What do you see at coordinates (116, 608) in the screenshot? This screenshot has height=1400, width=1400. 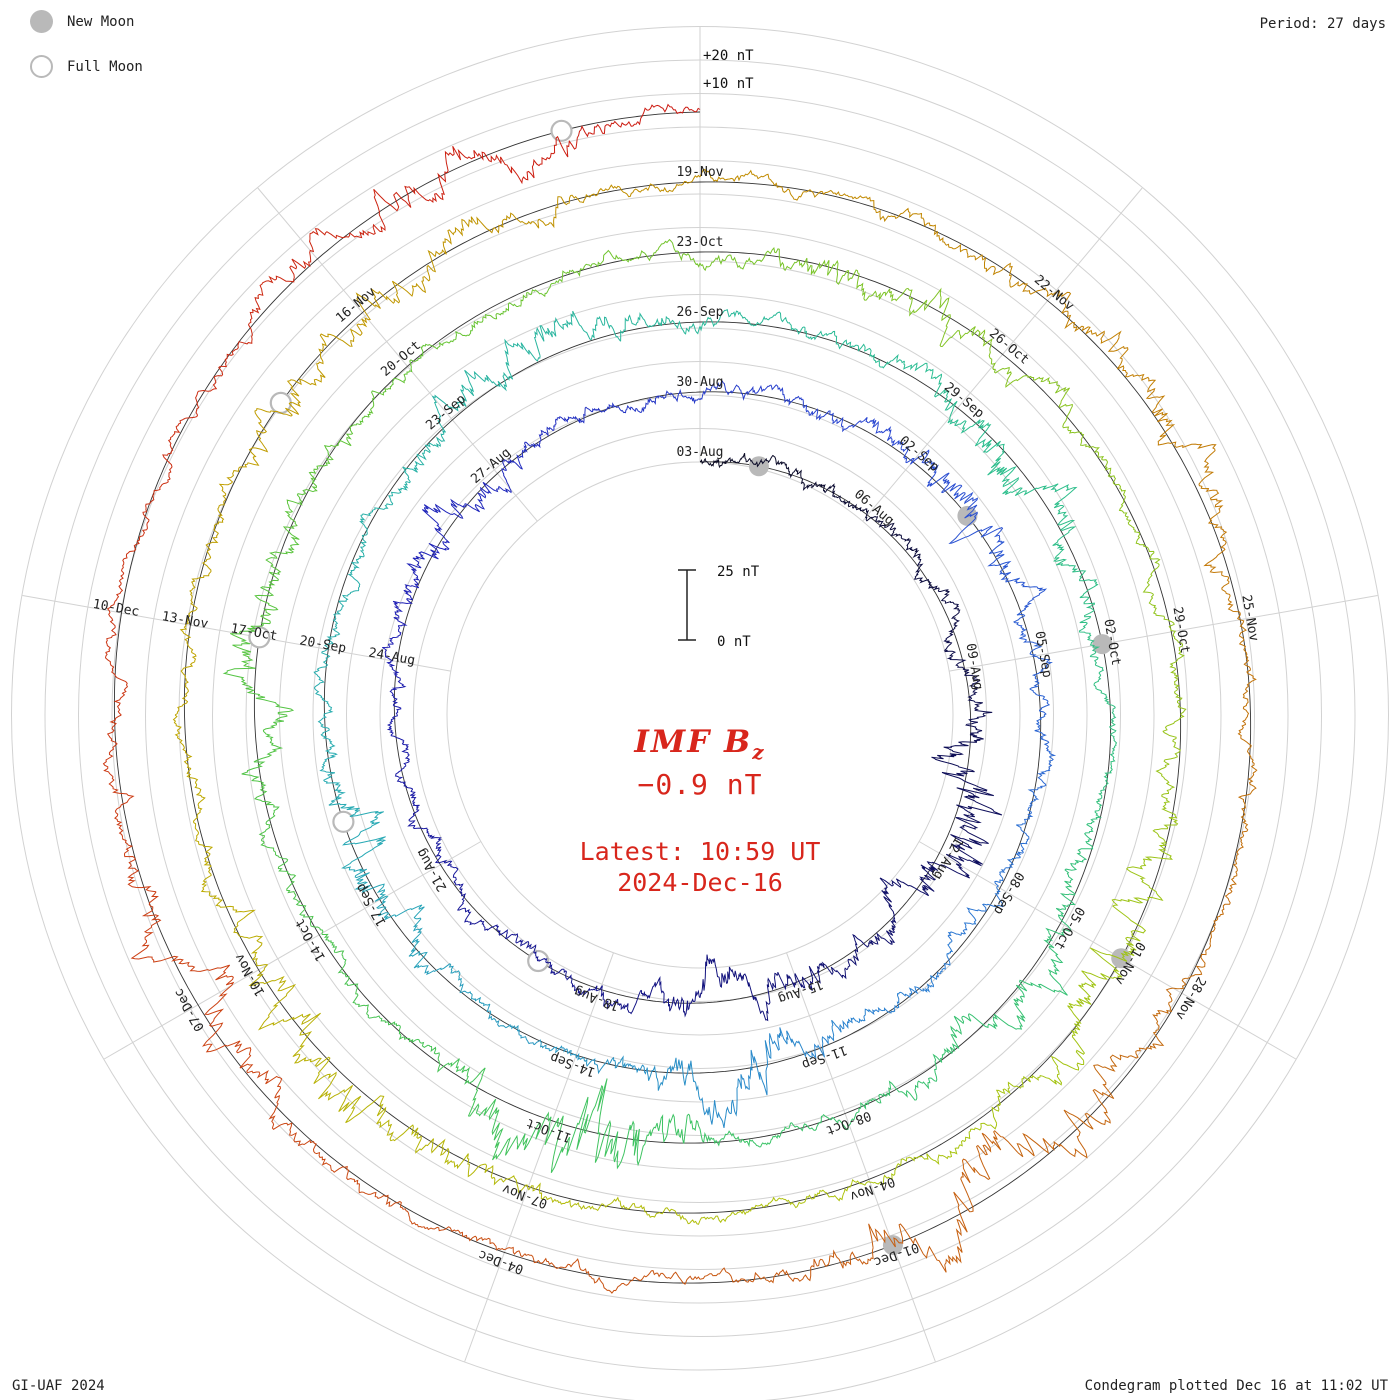 I see `date-label: 10-Dec` at bounding box center [116, 608].